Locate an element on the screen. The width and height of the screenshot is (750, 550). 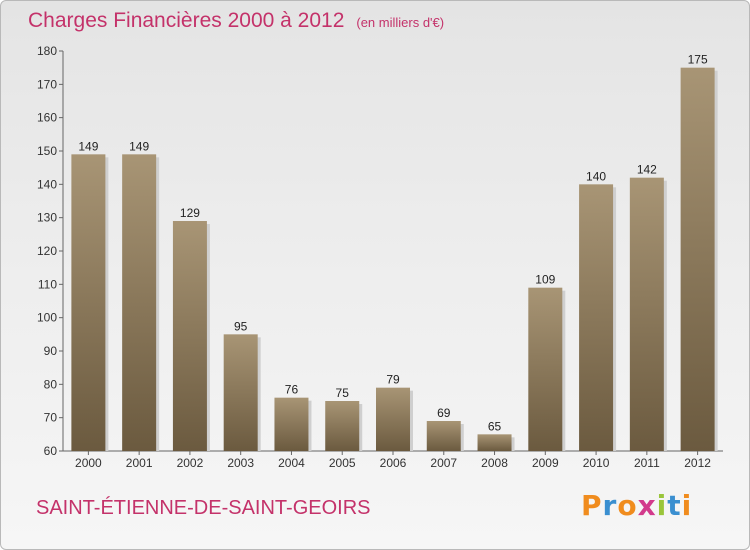
x-tick-label: 2011 is located at coordinates (647, 463).